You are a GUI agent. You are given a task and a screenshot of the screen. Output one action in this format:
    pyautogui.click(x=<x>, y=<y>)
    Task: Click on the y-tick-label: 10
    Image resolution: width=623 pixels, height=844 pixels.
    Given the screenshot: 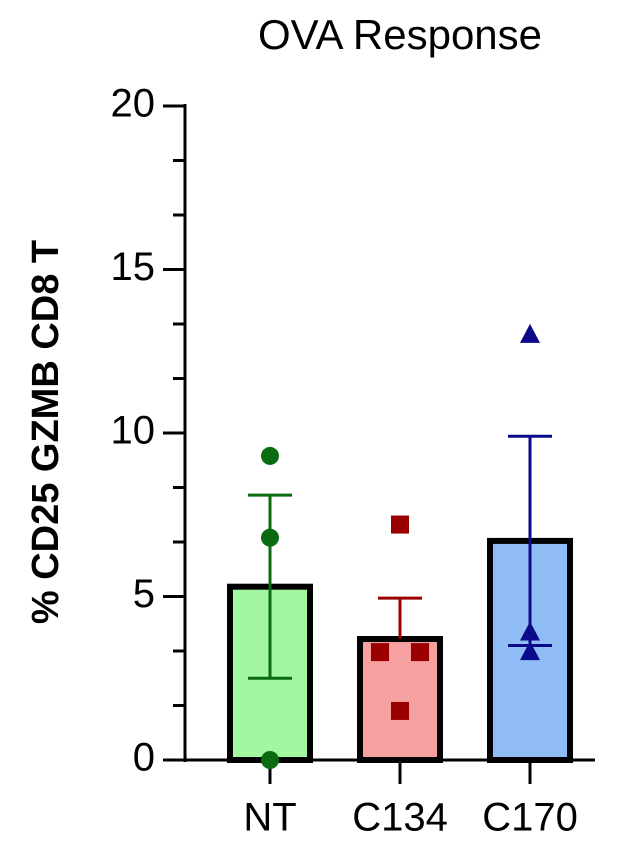 What is the action you would take?
    pyautogui.click(x=133, y=431)
    